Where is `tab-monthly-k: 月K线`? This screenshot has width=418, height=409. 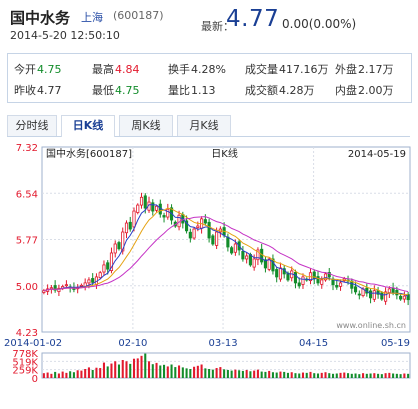 tab-monthly-k: 月K线 is located at coordinates (204, 125).